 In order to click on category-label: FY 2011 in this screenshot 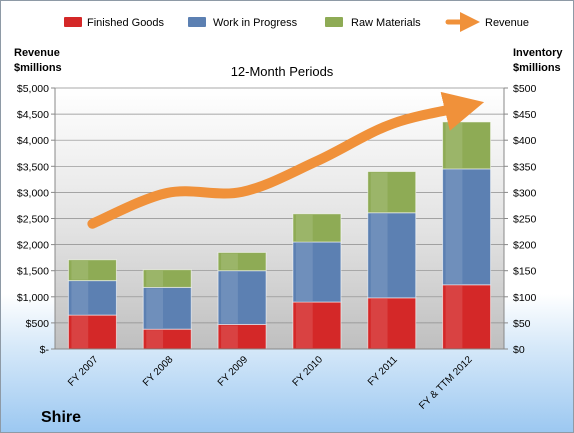, I will do `click(383, 371)`.